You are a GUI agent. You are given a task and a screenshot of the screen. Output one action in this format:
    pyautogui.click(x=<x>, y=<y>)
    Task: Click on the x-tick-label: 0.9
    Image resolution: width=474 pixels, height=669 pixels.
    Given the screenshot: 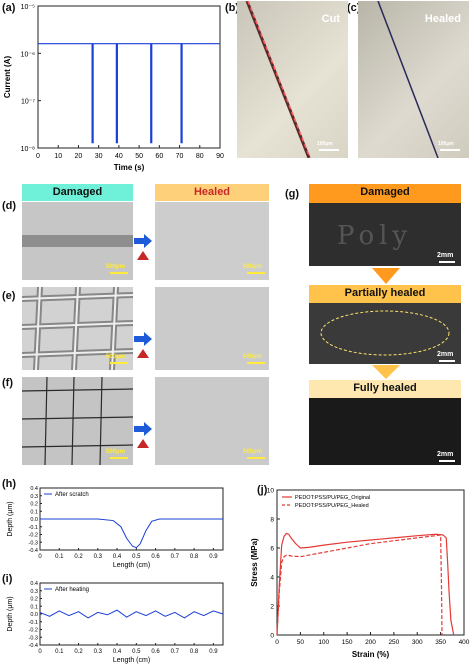 What is the action you would take?
    pyautogui.click(x=213, y=652)
    